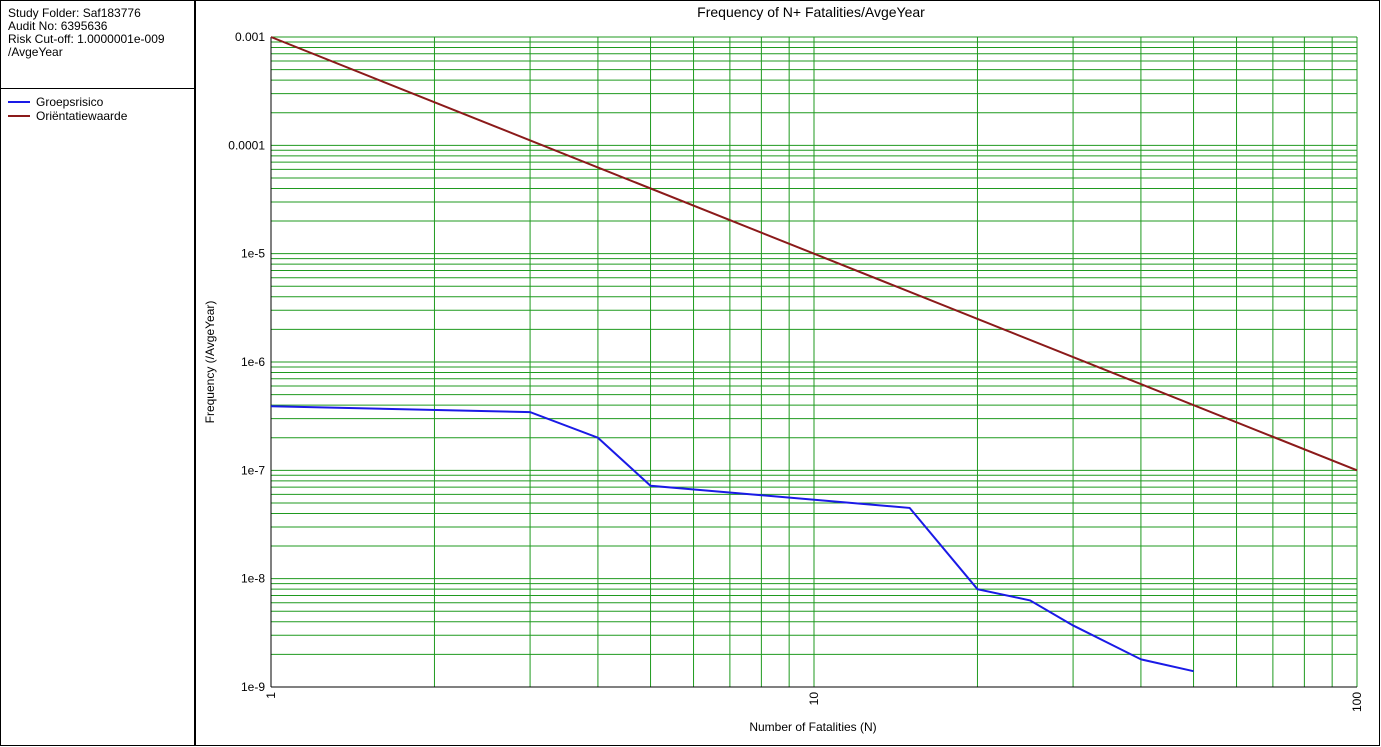  Describe the element at coordinates (97, 373) in the screenshot. I see `side-panel` at that location.